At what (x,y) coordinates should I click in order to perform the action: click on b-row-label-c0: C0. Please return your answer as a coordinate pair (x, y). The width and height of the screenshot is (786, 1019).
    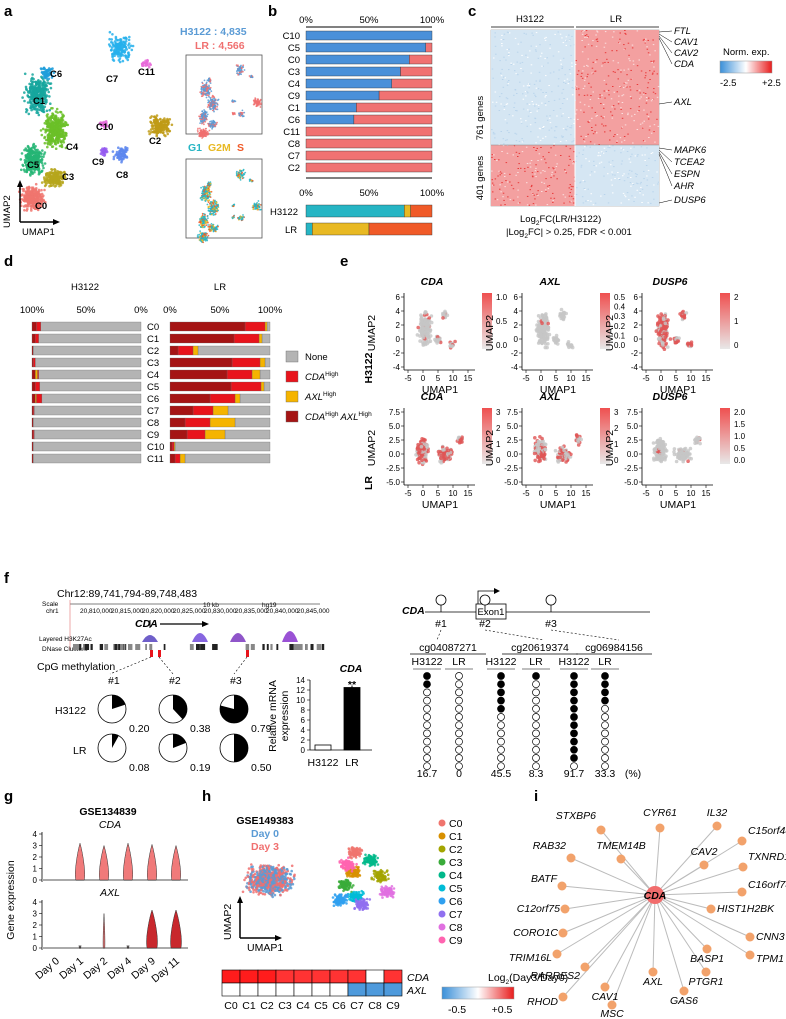
    Looking at the image, I should click on (294, 60).